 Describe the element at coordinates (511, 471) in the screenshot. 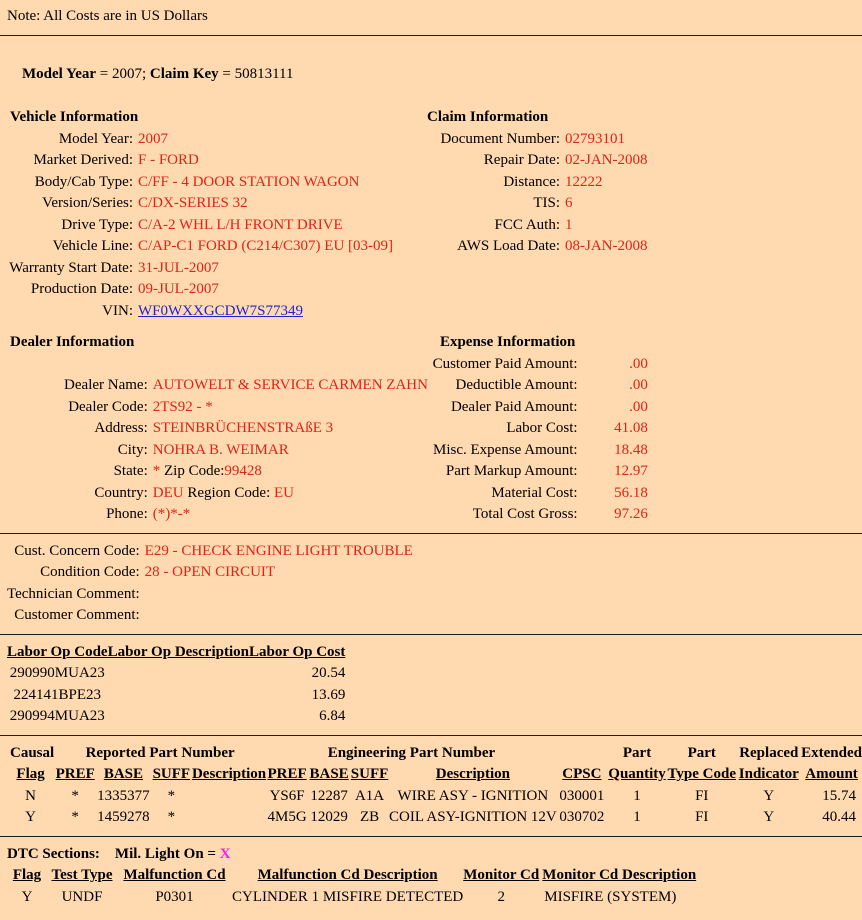

I see `field-label: Part Markup Amount:` at that location.